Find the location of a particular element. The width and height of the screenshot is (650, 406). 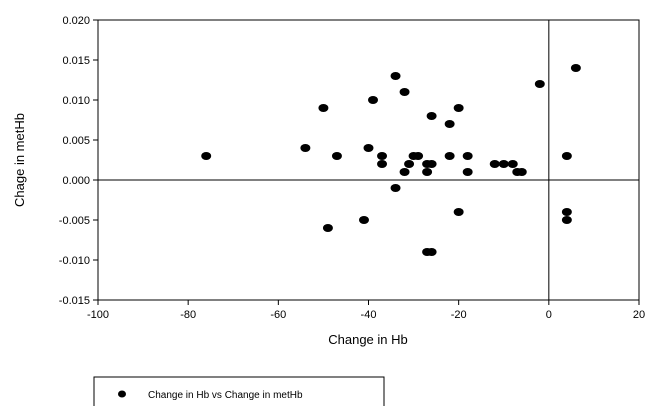

y-tick-label: -0.015 is located at coordinates (74, 301).